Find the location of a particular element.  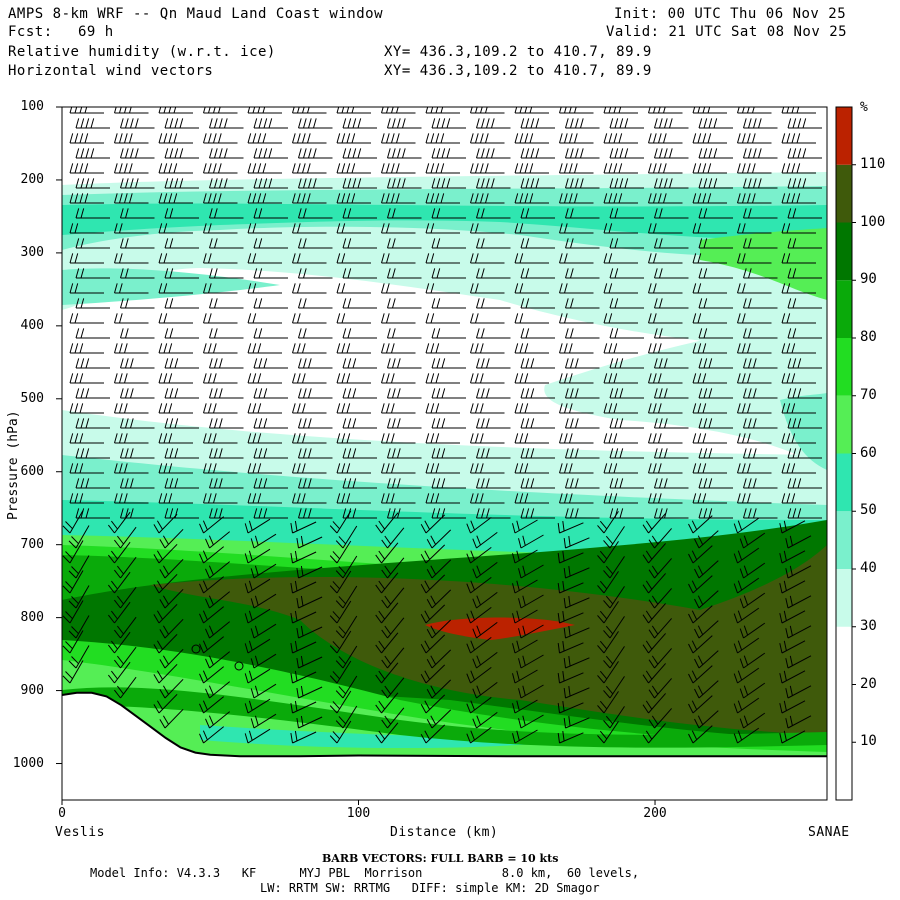

colorbar-label: 110 is located at coordinates (873, 163).